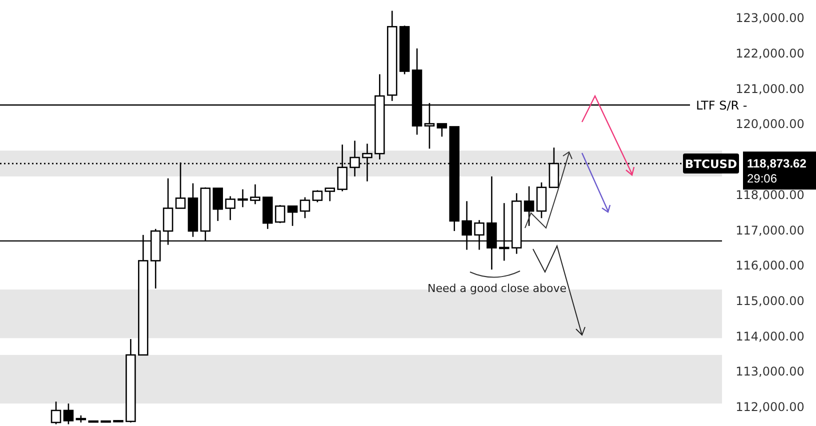 The image size is (816, 426). What do you see at coordinates (770, 301) in the screenshot?
I see `y-tick-label: 115,000.00` at bounding box center [770, 301].